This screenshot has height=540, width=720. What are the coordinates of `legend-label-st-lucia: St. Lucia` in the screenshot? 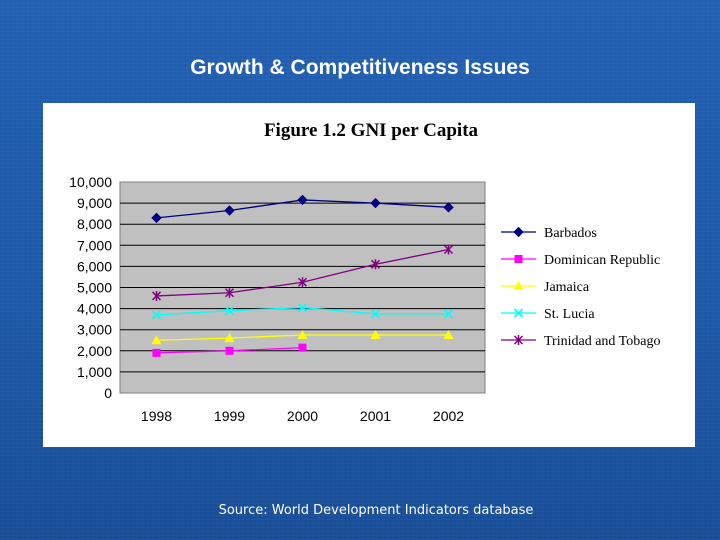 It's located at (569, 314).